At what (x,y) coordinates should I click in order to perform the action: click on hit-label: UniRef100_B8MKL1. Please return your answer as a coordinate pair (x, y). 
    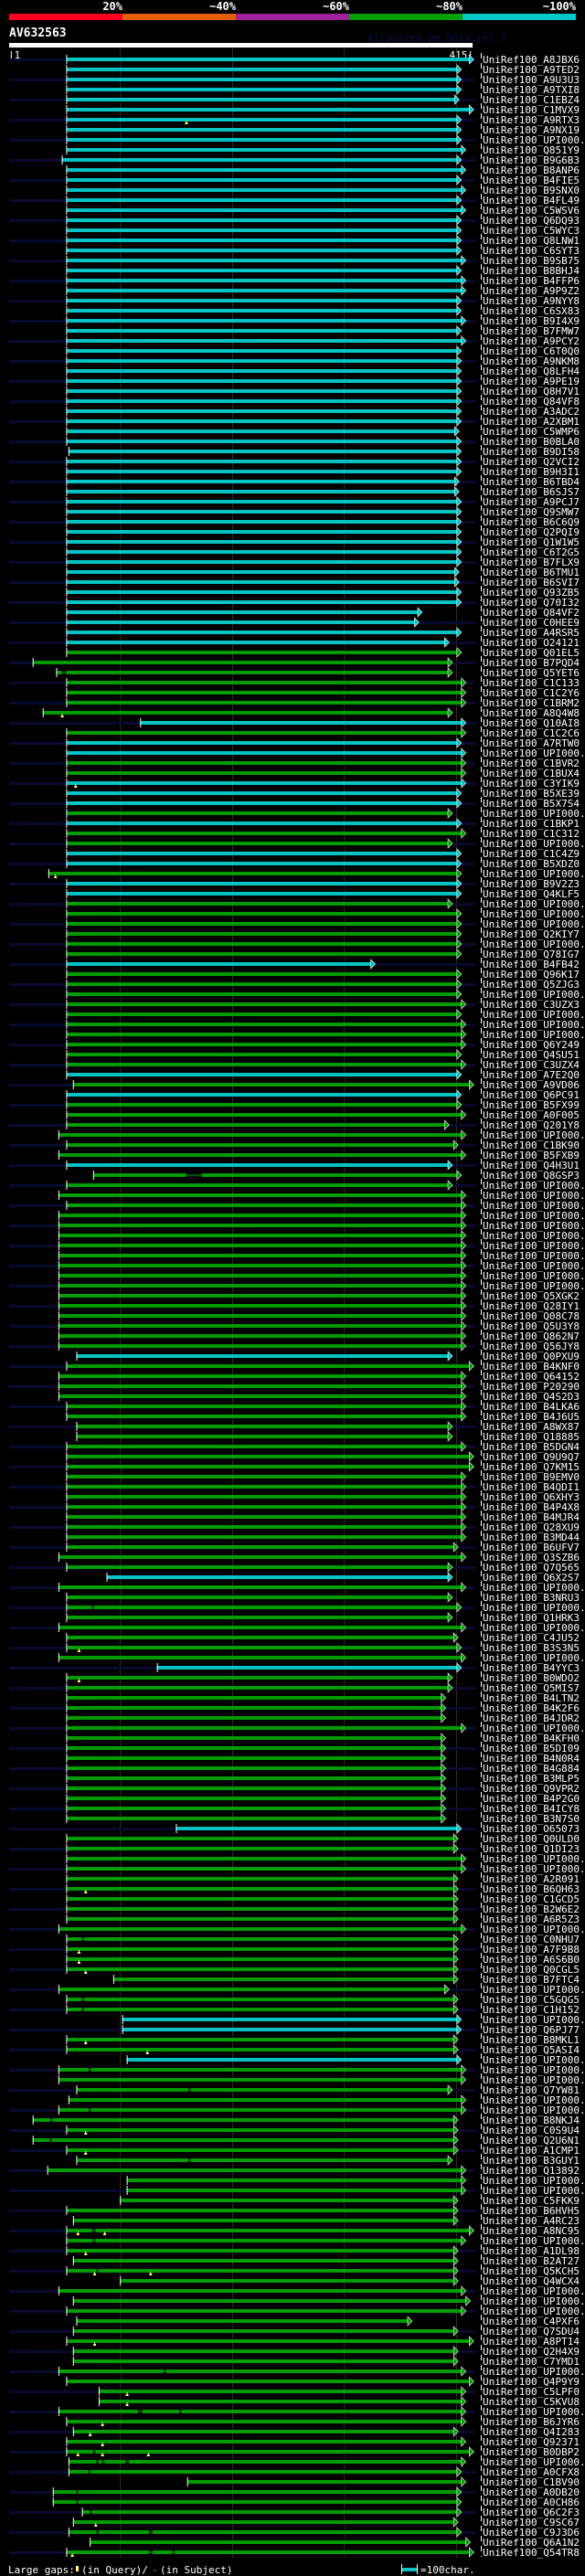
    Looking at the image, I should click on (532, 2040).